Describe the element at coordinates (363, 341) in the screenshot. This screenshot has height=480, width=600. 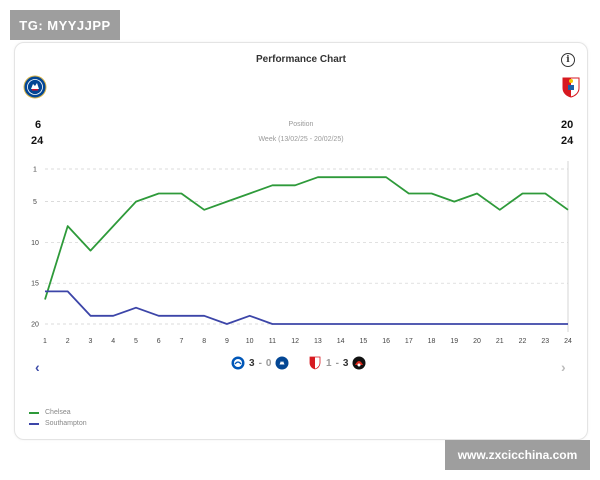
I see `x-tick-label-15: 15` at that location.